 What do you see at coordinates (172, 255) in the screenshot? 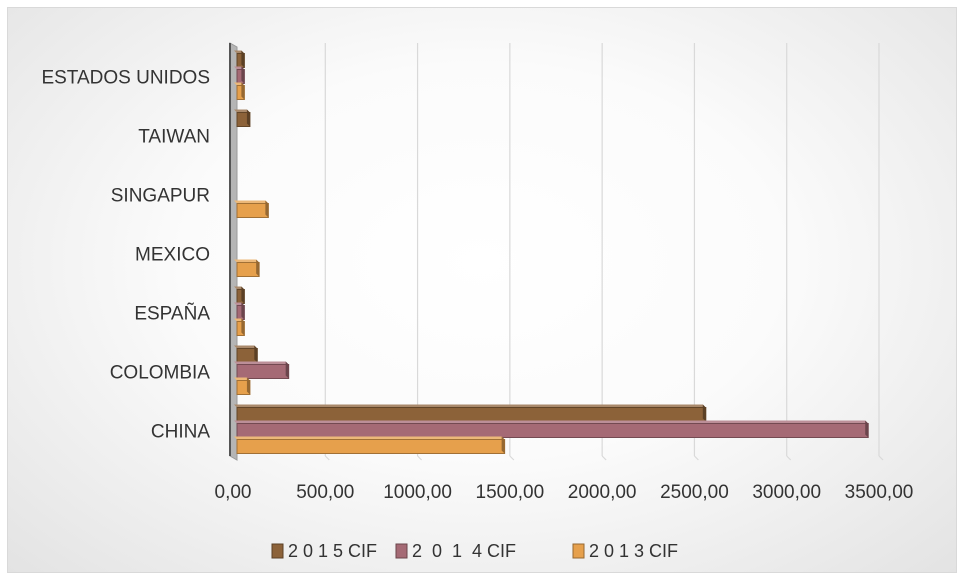
I see `category-label: MEXICO` at bounding box center [172, 255].